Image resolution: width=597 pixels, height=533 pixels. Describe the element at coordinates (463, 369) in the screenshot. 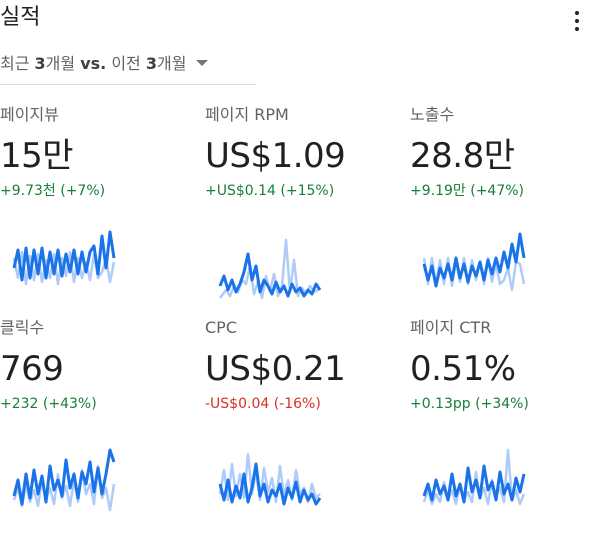

I see `metric-value: 0.51%` at that location.